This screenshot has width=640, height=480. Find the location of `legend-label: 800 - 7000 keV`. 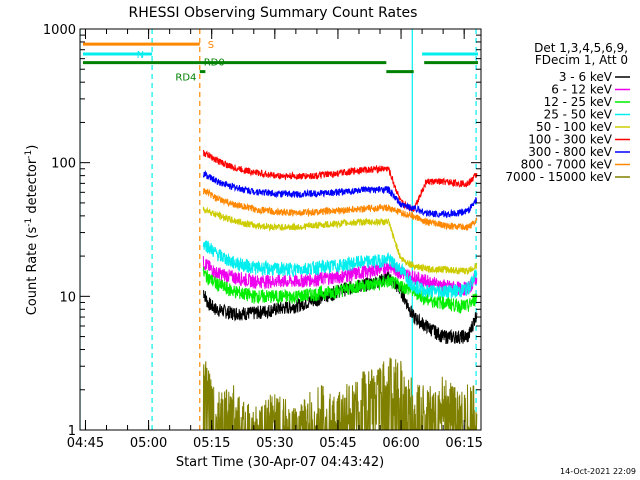

legend-label: 800 - 7000 keV is located at coordinates (567, 165).